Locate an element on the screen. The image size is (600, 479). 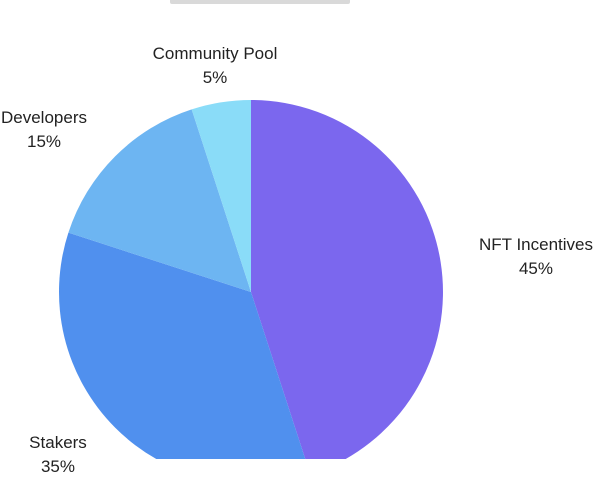
slice-label-name: Stakers is located at coordinates (58, 442).